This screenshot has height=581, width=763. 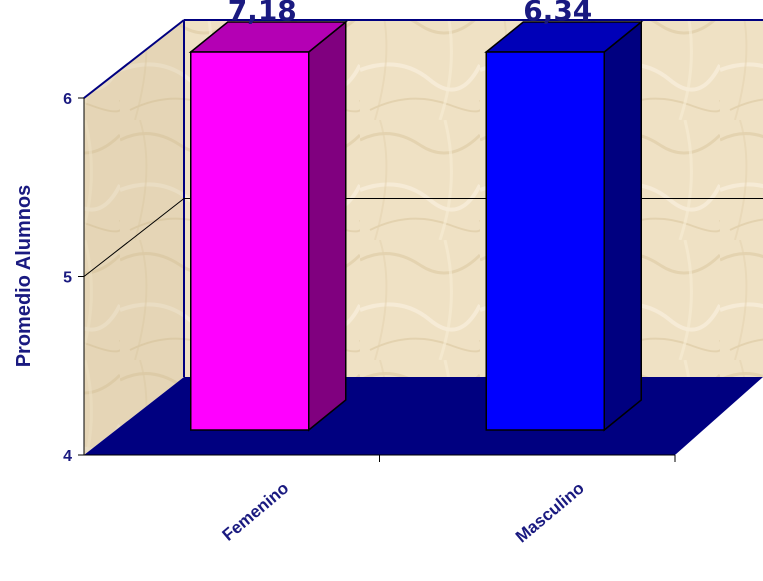 What do you see at coordinates (67, 278) in the screenshot?
I see `y-tick-label: 5` at bounding box center [67, 278].